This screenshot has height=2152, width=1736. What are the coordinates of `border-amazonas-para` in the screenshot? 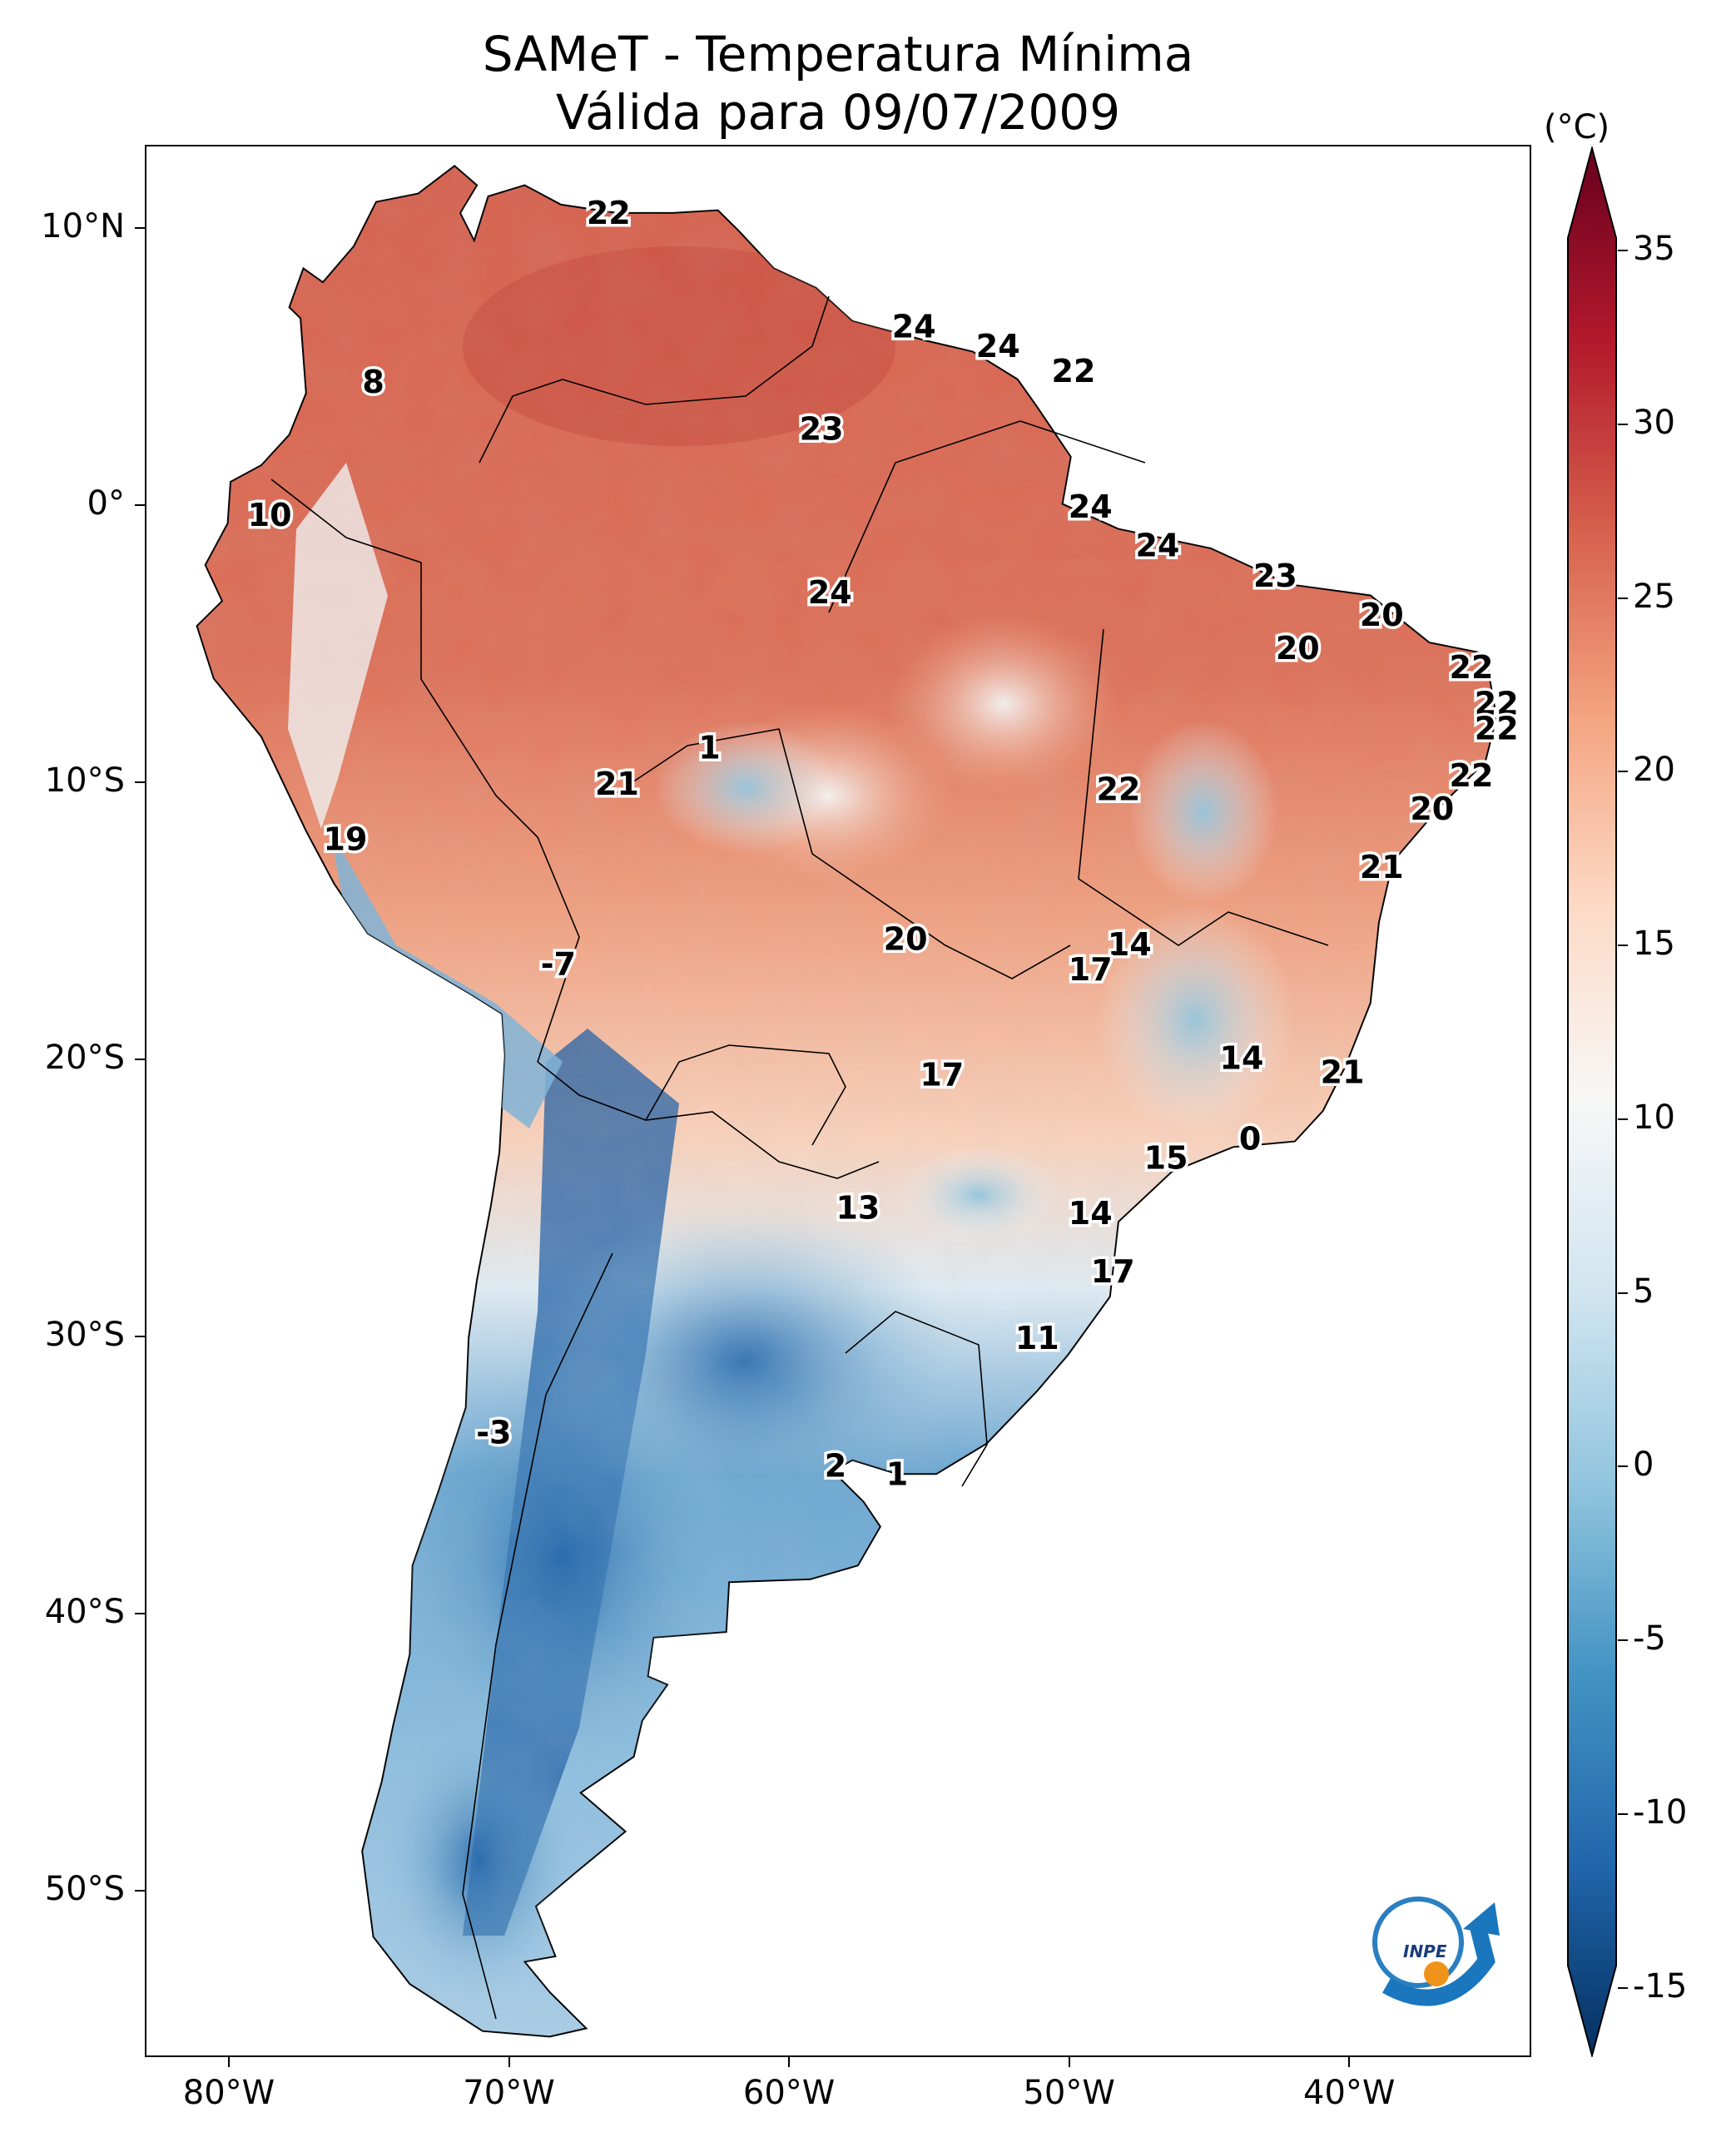 It's located at (987, 516).